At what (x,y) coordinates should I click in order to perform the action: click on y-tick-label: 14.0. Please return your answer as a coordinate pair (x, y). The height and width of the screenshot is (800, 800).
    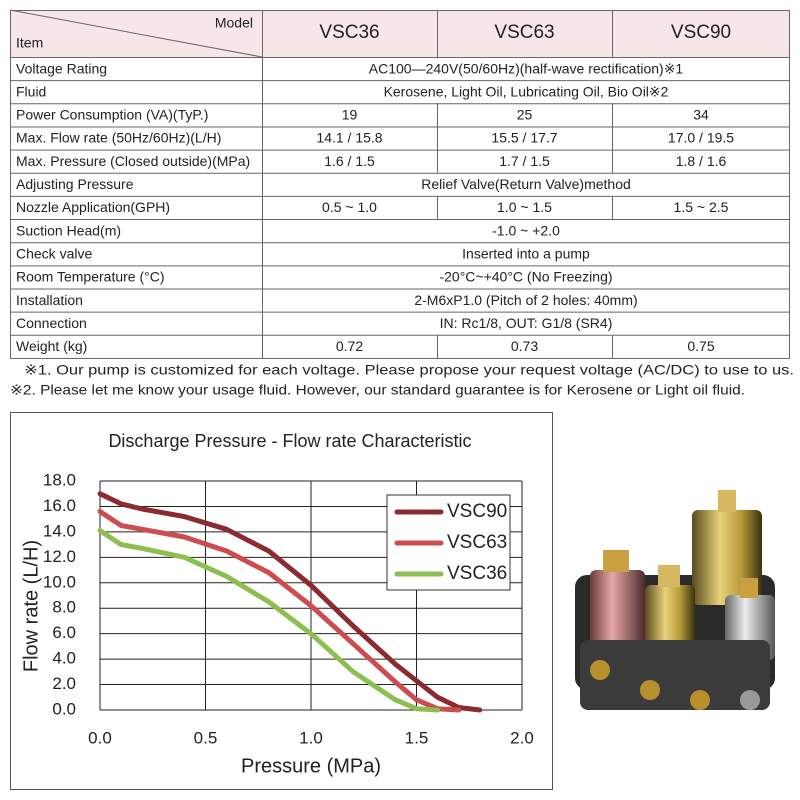
    Looking at the image, I should click on (59, 530).